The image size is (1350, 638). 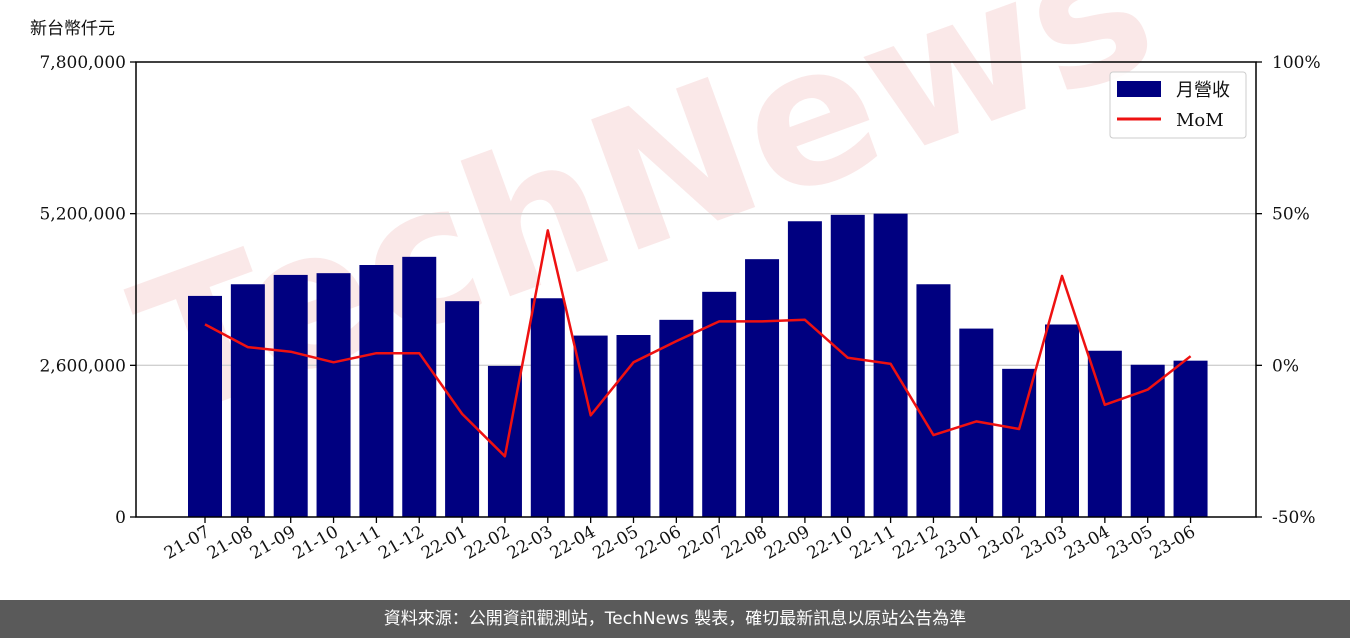 I want to click on left-tick-label: 2,600,000, so click(x=82, y=366).